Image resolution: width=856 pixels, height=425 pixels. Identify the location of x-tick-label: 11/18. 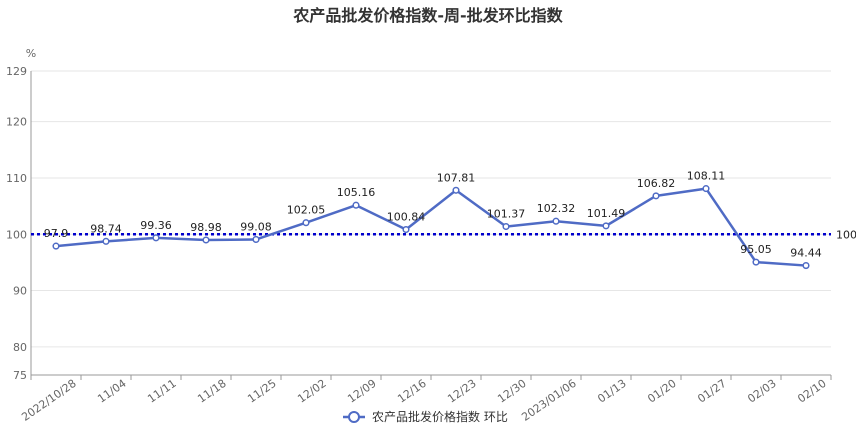
(211, 391).